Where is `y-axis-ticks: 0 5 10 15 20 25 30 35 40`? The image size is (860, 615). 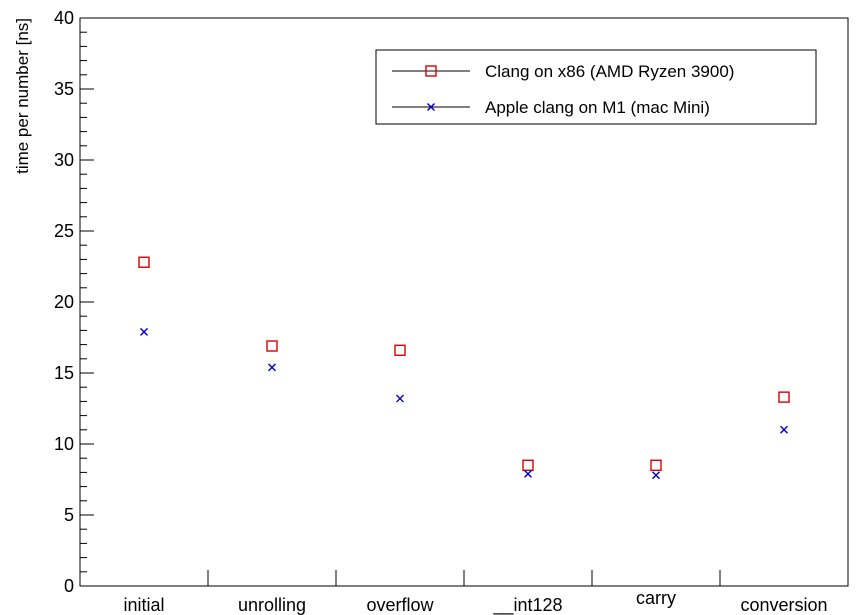 y-axis-ticks: 0 5 10 15 20 25 30 35 40 is located at coordinates (74, 302).